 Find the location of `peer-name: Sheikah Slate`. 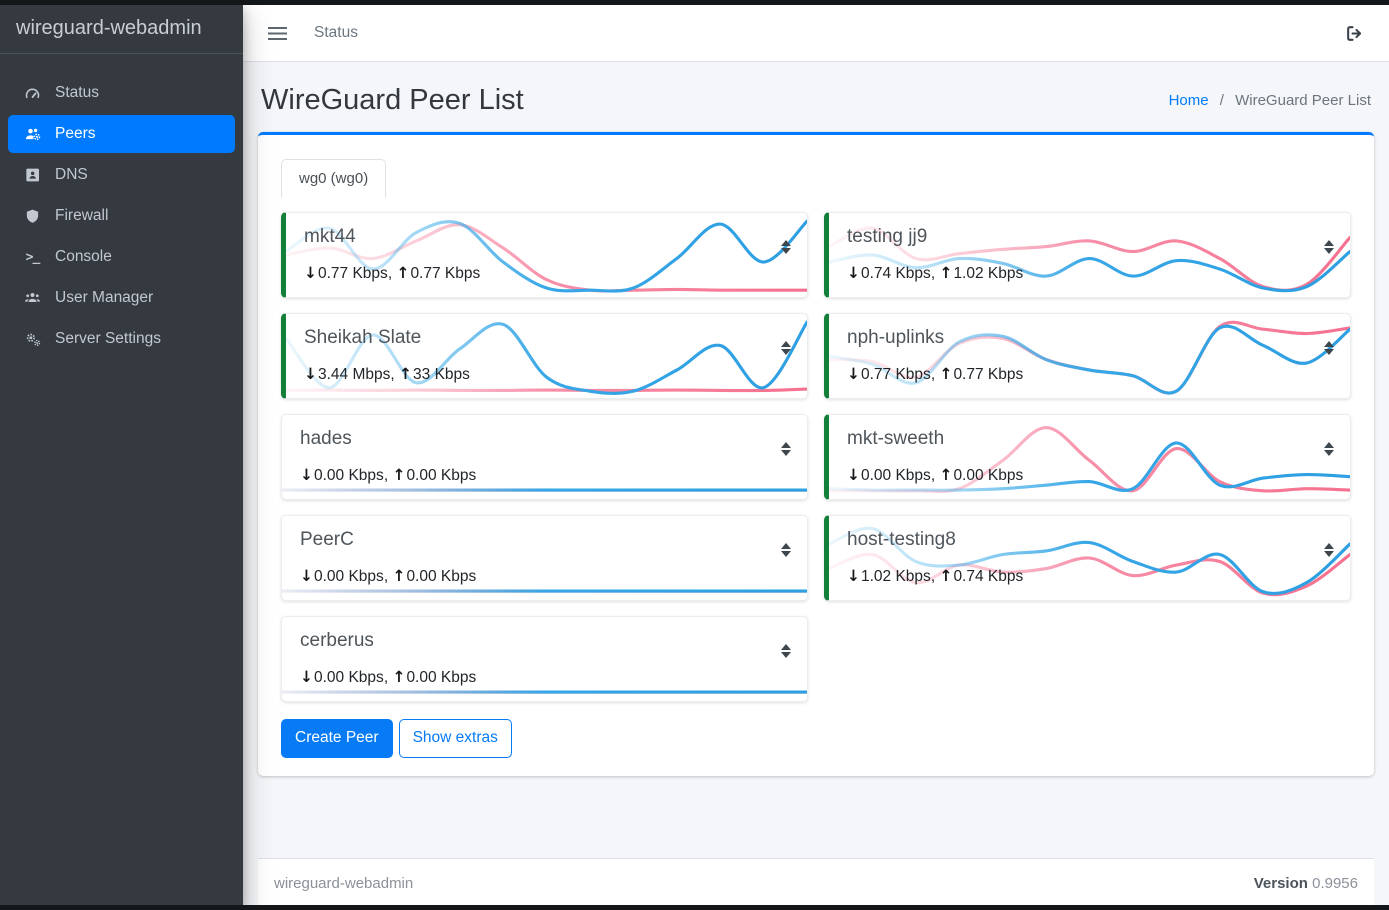

peer-name: Sheikah Slate is located at coordinates (363, 337).